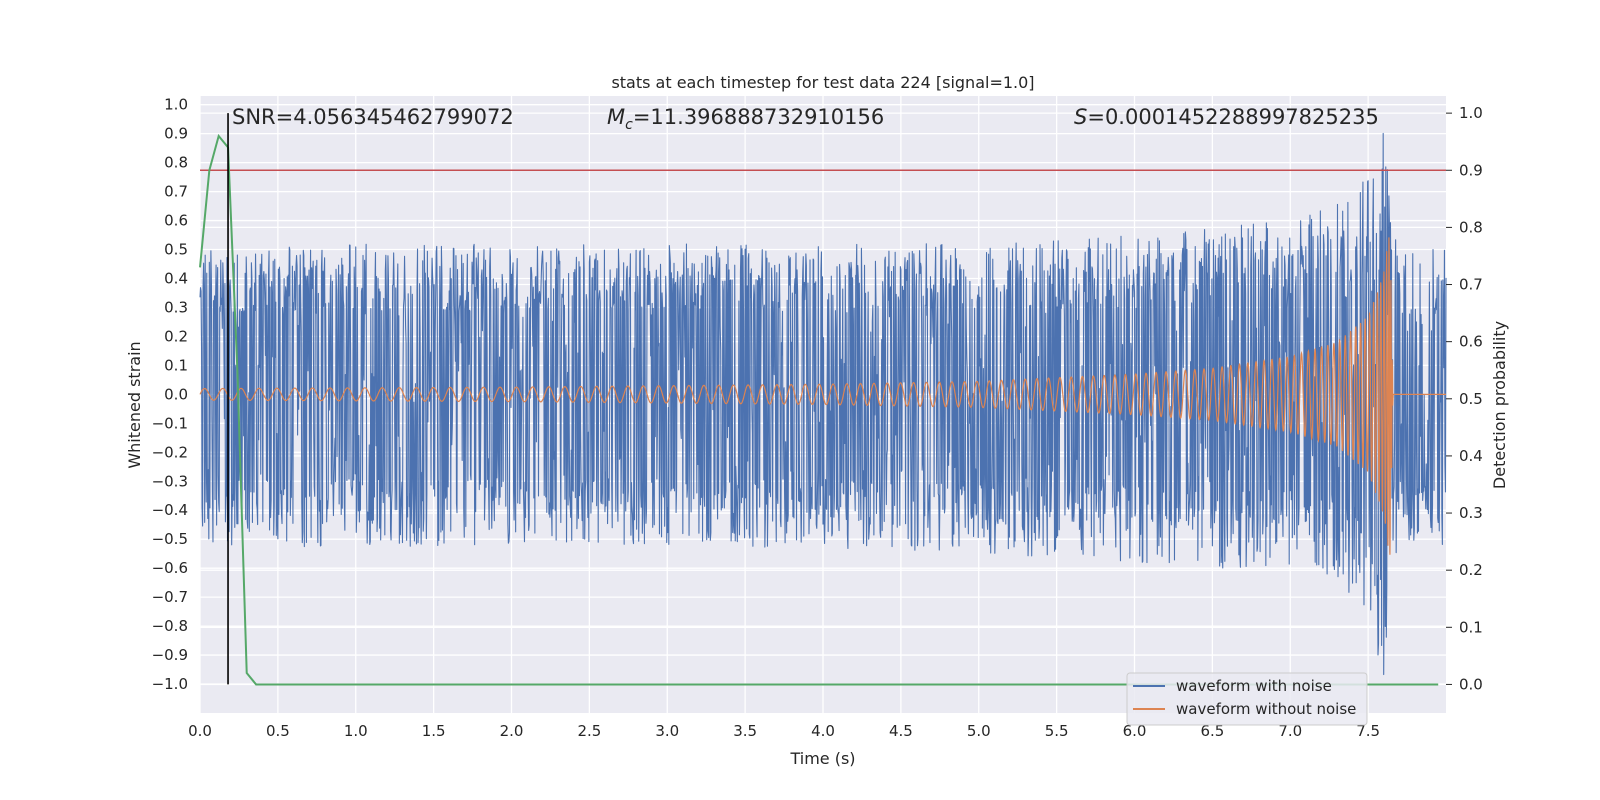 Image resolution: width=1600 pixels, height=800 pixels. What do you see at coordinates (170, 510) in the screenshot?
I see `y-tick-label-left: −0.4` at bounding box center [170, 510].